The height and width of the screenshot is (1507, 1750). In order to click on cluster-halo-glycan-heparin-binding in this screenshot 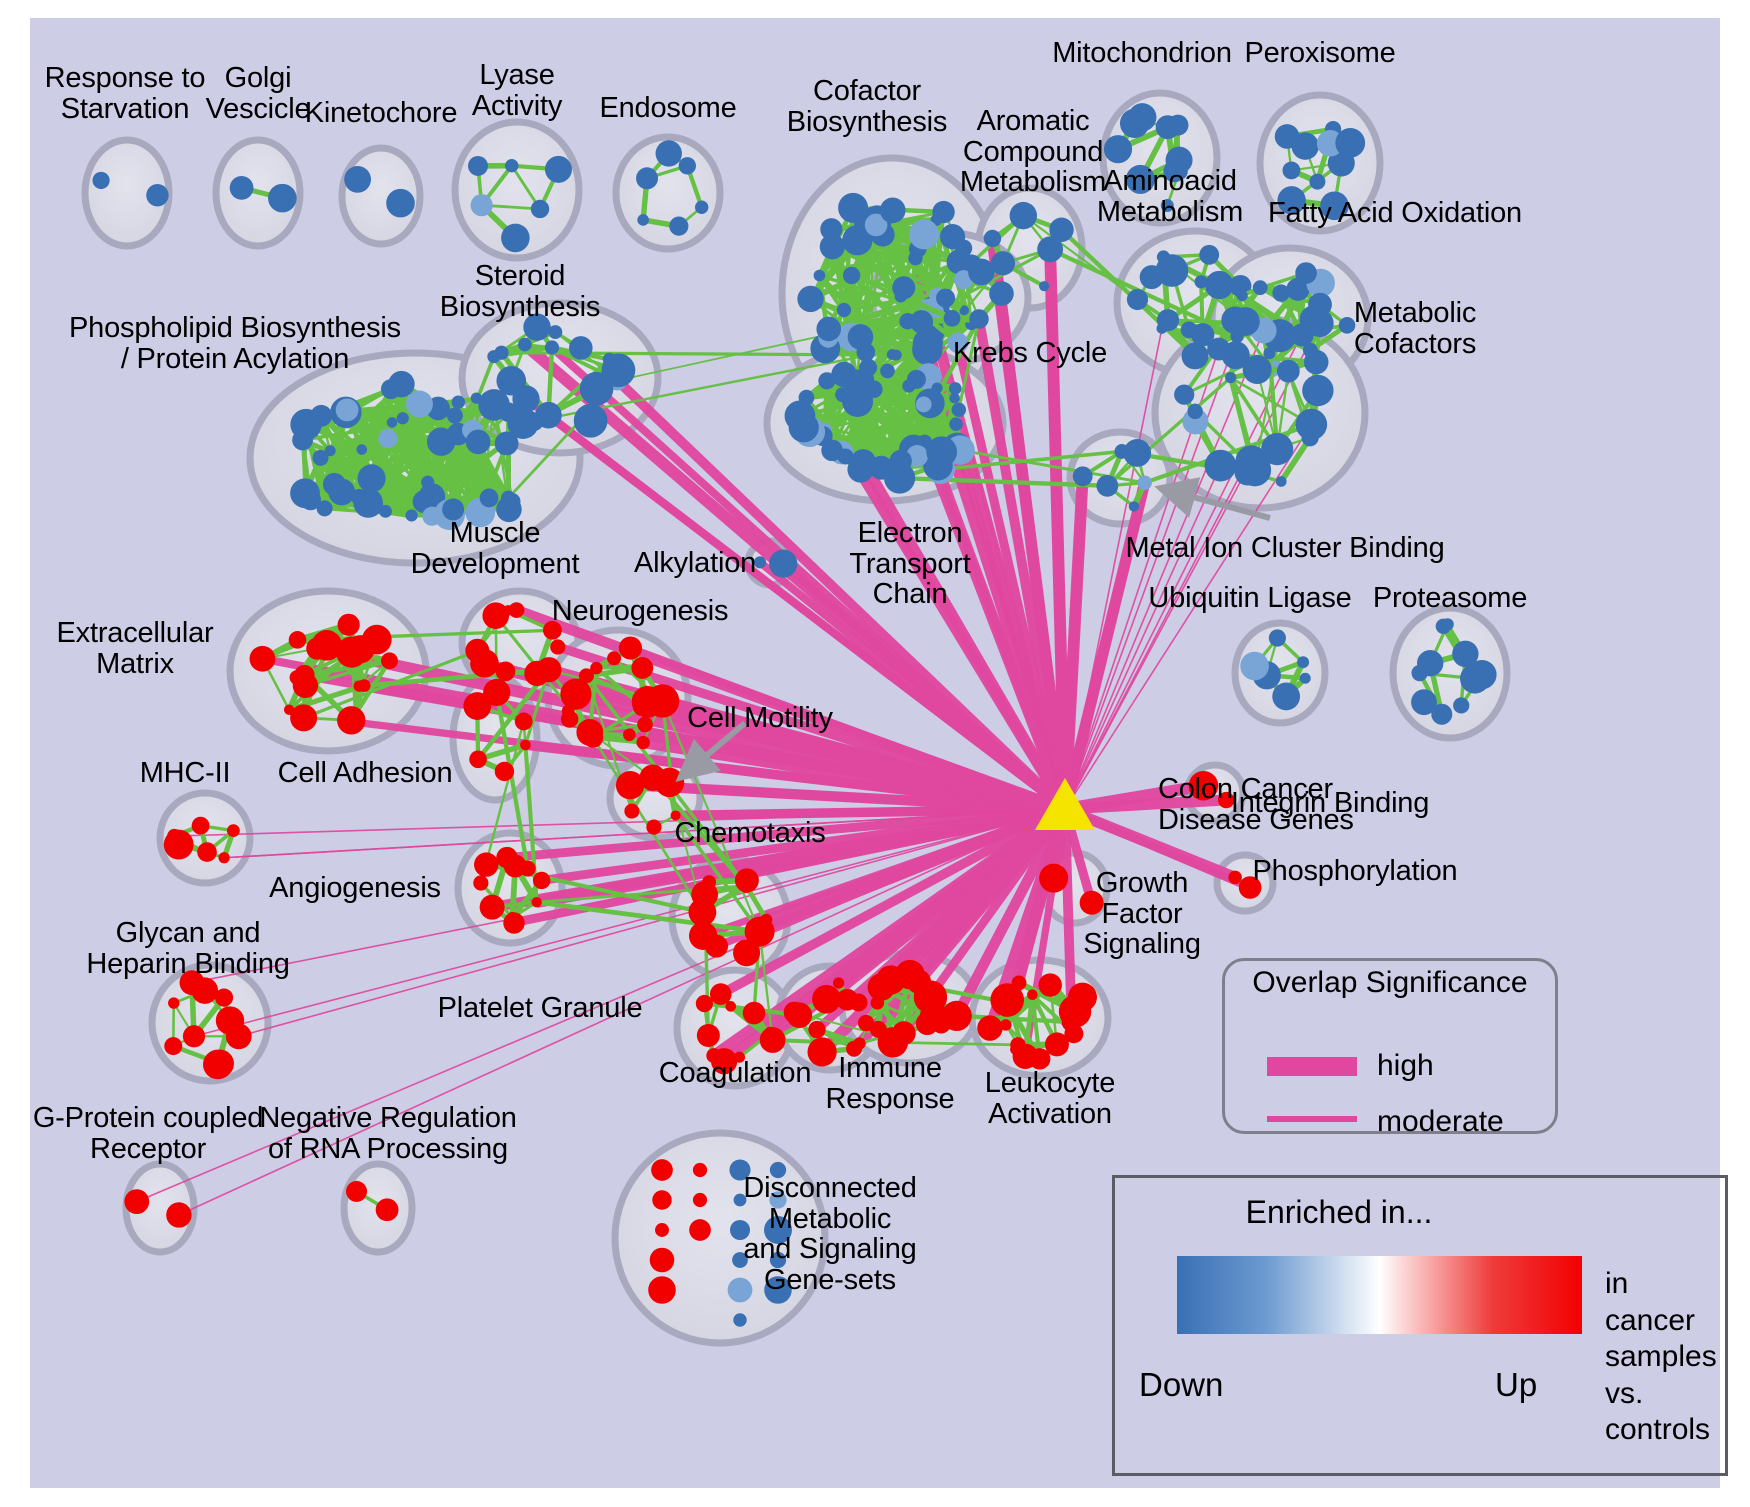, I will do `click(210, 1023)`.